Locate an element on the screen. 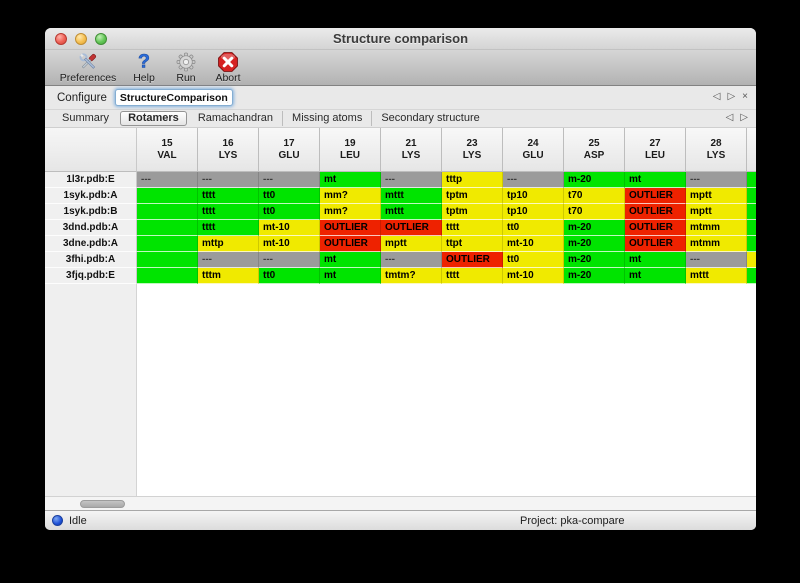 The image size is (800, 583). scrollbar-thumb is located at coordinates (102, 504).